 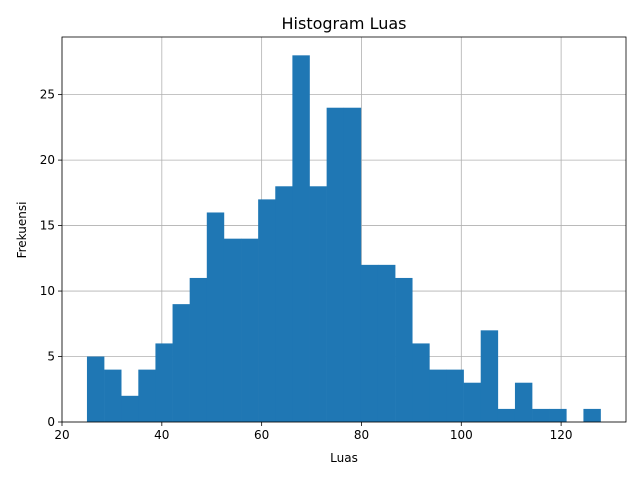 What do you see at coordinates (47, 95) in the screenshot?
I see `y-tick-label: 25` at bounding box center [47, 95].